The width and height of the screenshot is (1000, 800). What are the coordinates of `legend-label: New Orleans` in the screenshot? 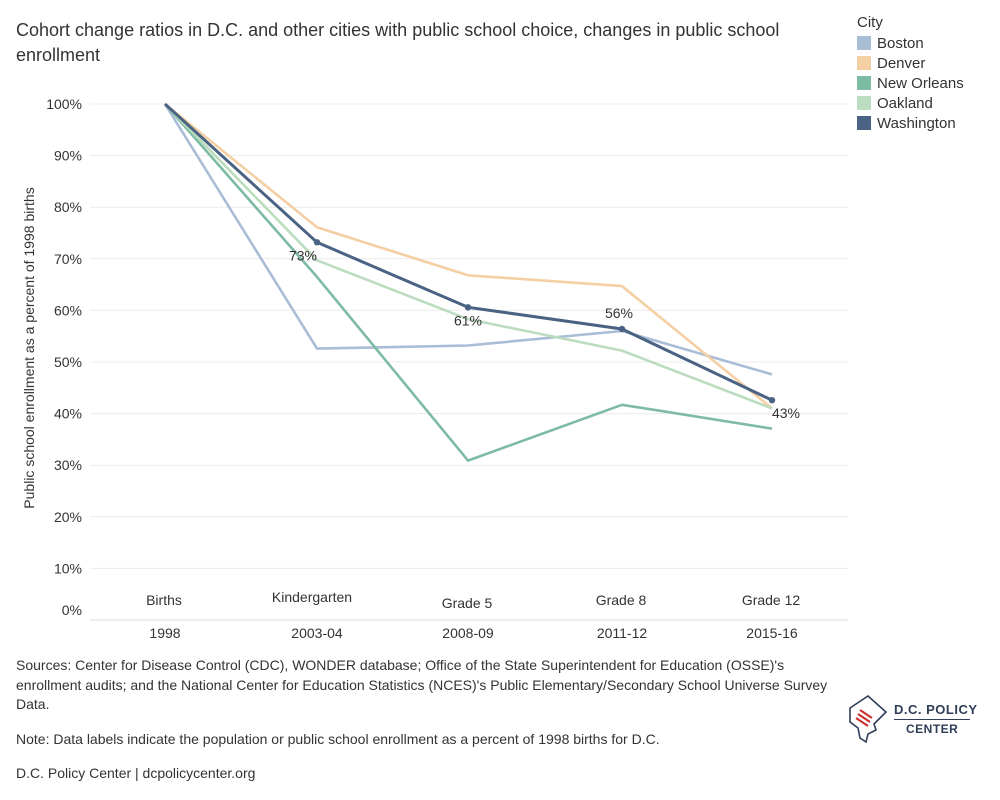 It's located at (920, 83).